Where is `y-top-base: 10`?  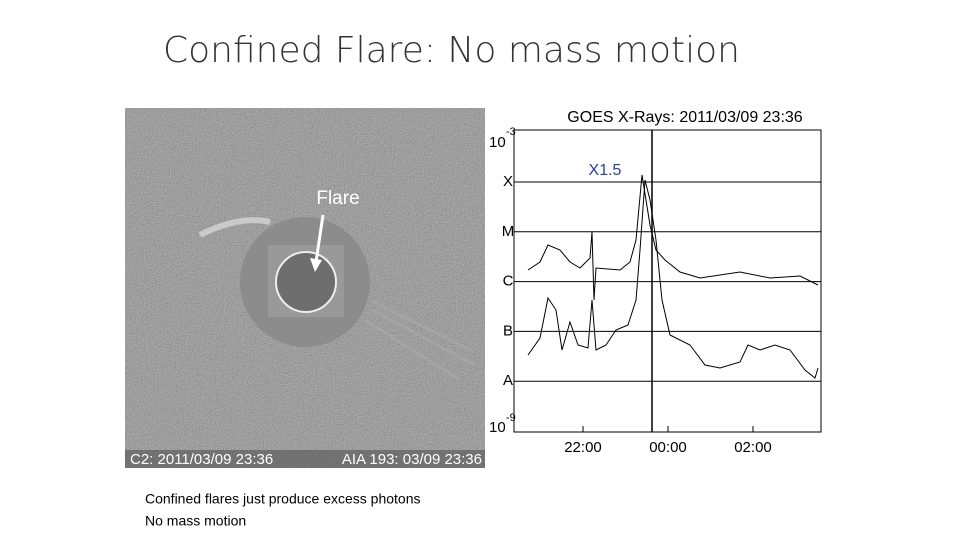 y-top-base: 10 is located at coordinates (497, 142).